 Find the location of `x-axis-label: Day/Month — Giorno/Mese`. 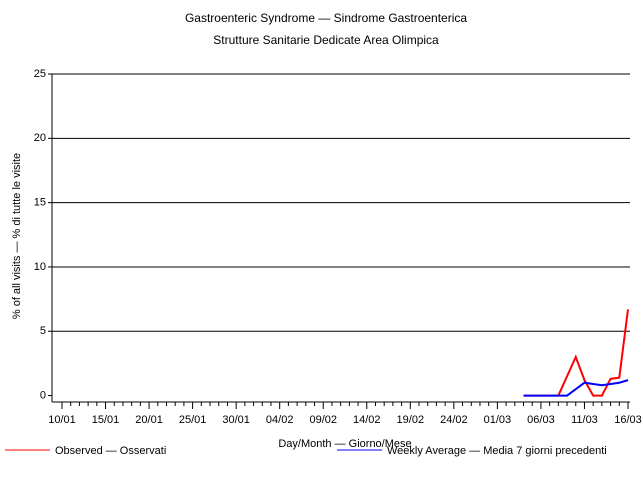

x-axis-label: Day/Month — Giorno/Mese is located at coordinates (344, 444).